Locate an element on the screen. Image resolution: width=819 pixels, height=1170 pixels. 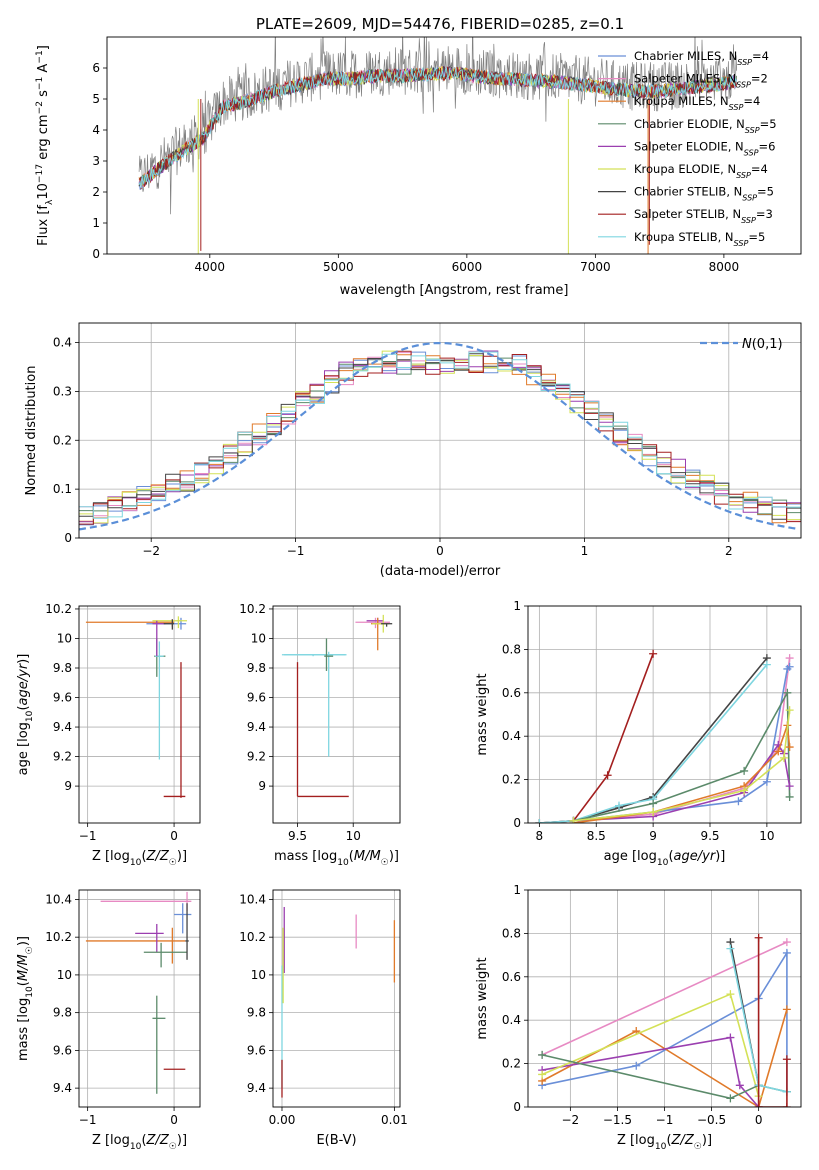
legend-entry: Kroupa MILES, NSSP=4 is located at coordinates (697, 103).